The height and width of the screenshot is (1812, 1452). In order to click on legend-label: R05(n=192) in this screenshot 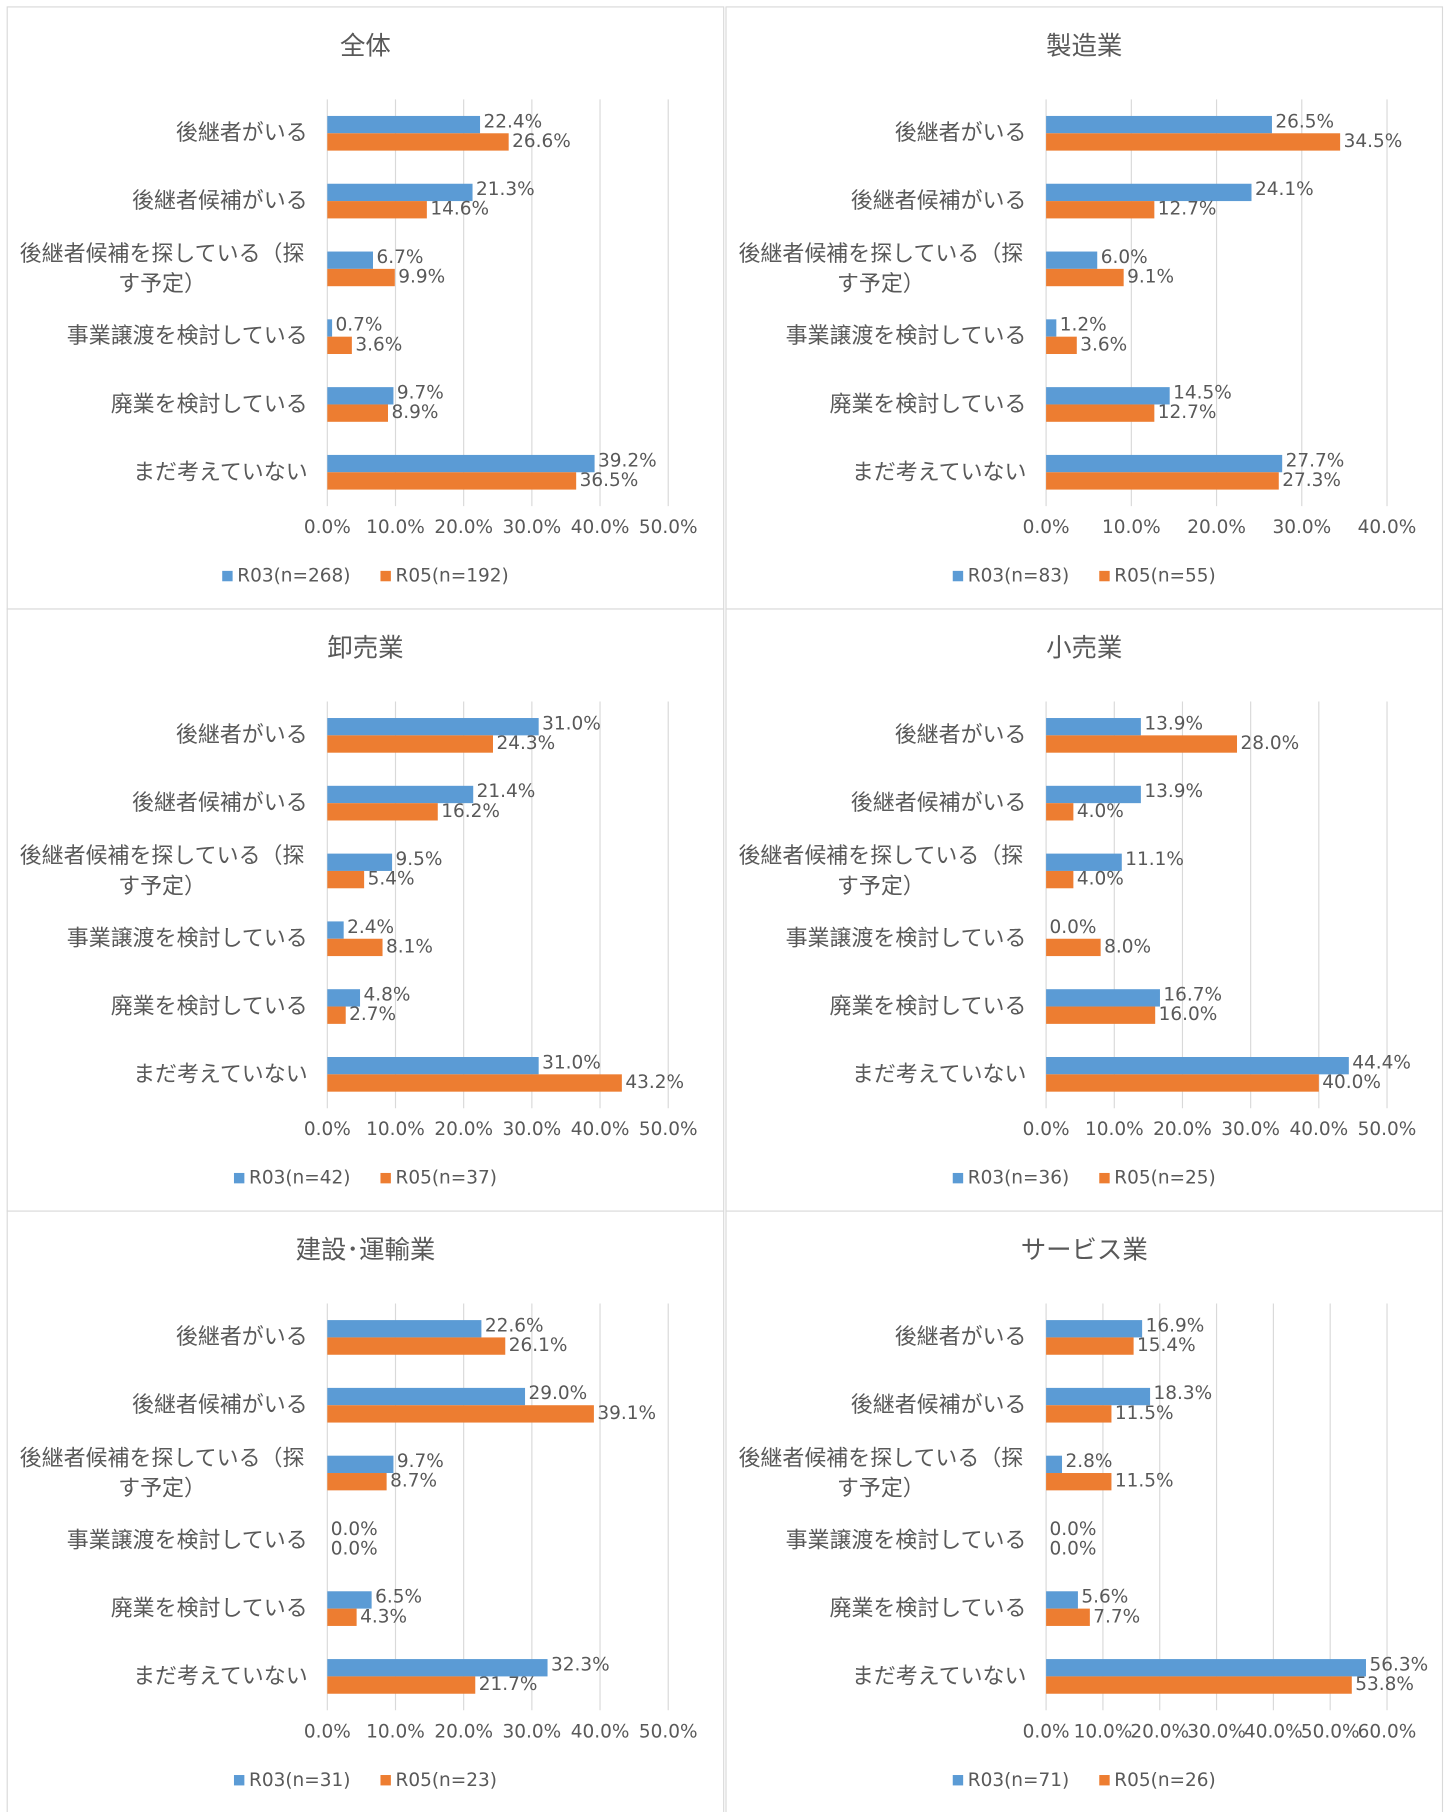, I will do `click(451, 576)`.